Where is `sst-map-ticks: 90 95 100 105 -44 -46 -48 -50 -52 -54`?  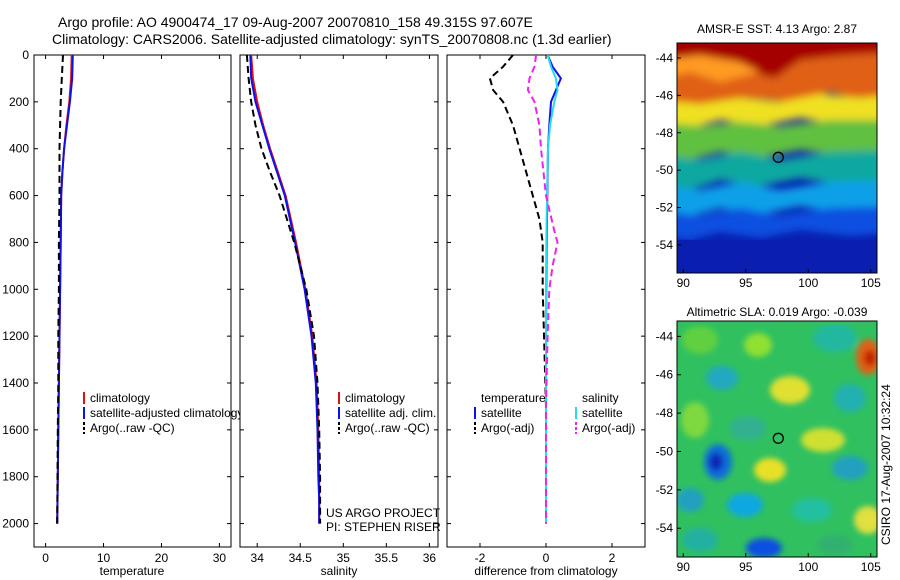
sst-map-ticks: 90 95 100 105 -44 -46 -48 -50 -52 -54 is located at coordinates (768, 170).